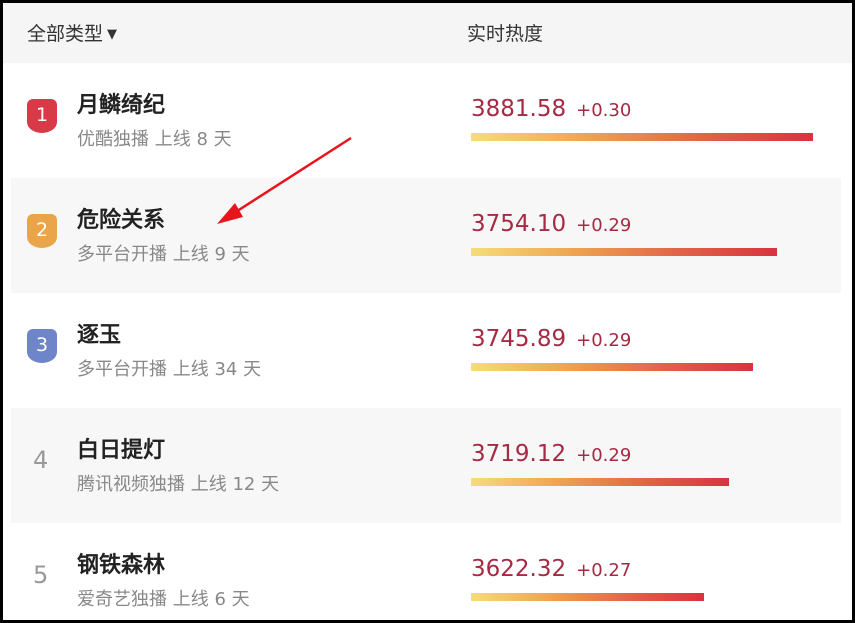  Describe the element at coordinates (163, 254) in the screenshot. I see `show-meta: 多平台开播 上线 9 天` at that location.